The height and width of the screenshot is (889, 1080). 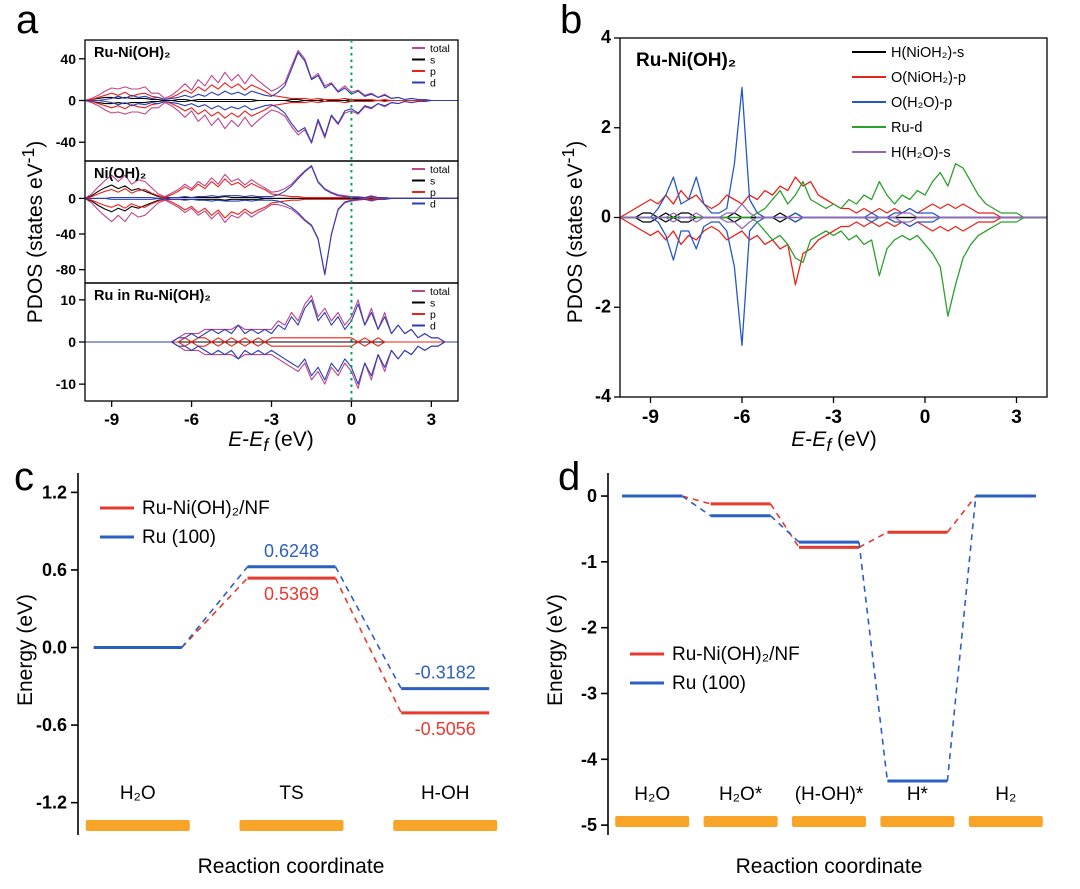 I want to click on y-tick-label: -80, so click(x=66, y=270).